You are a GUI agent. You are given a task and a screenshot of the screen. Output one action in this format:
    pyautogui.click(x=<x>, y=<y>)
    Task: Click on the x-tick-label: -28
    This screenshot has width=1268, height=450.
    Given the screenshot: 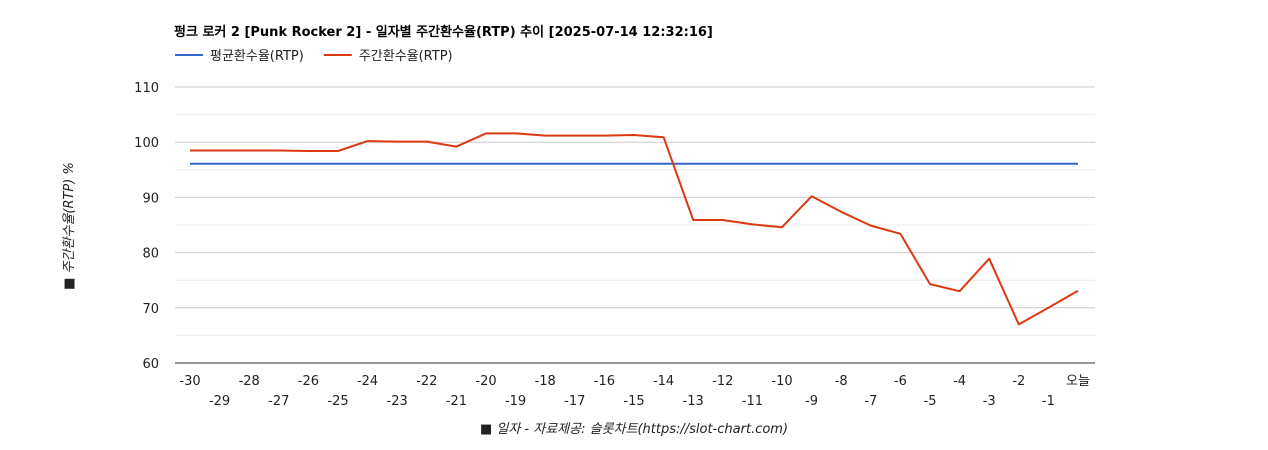 What is the action you would take?
    pyautogui.click(x=249, y=381)
    